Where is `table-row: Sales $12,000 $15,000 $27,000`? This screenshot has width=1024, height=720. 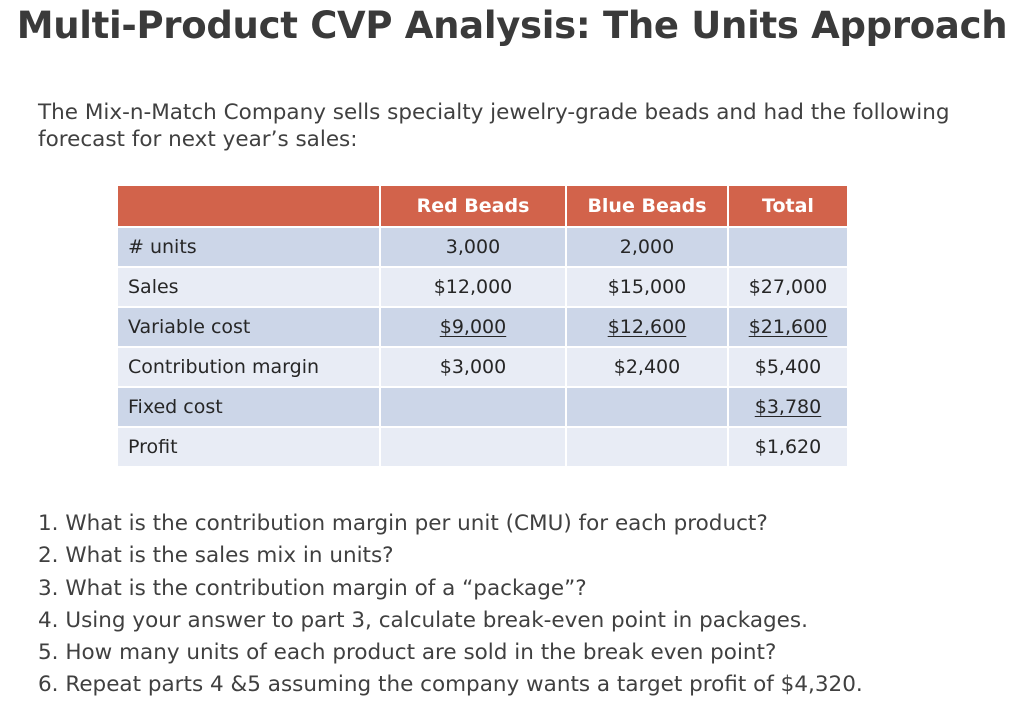 table-row: Sales $12,000 $15,000 $27,000 is located at coordinates (482, 286).